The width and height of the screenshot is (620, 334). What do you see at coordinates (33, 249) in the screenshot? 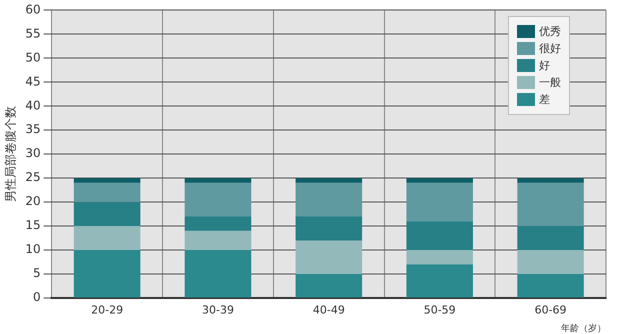
I see `y-tick-label: 10` at bounding box center [33, 249].